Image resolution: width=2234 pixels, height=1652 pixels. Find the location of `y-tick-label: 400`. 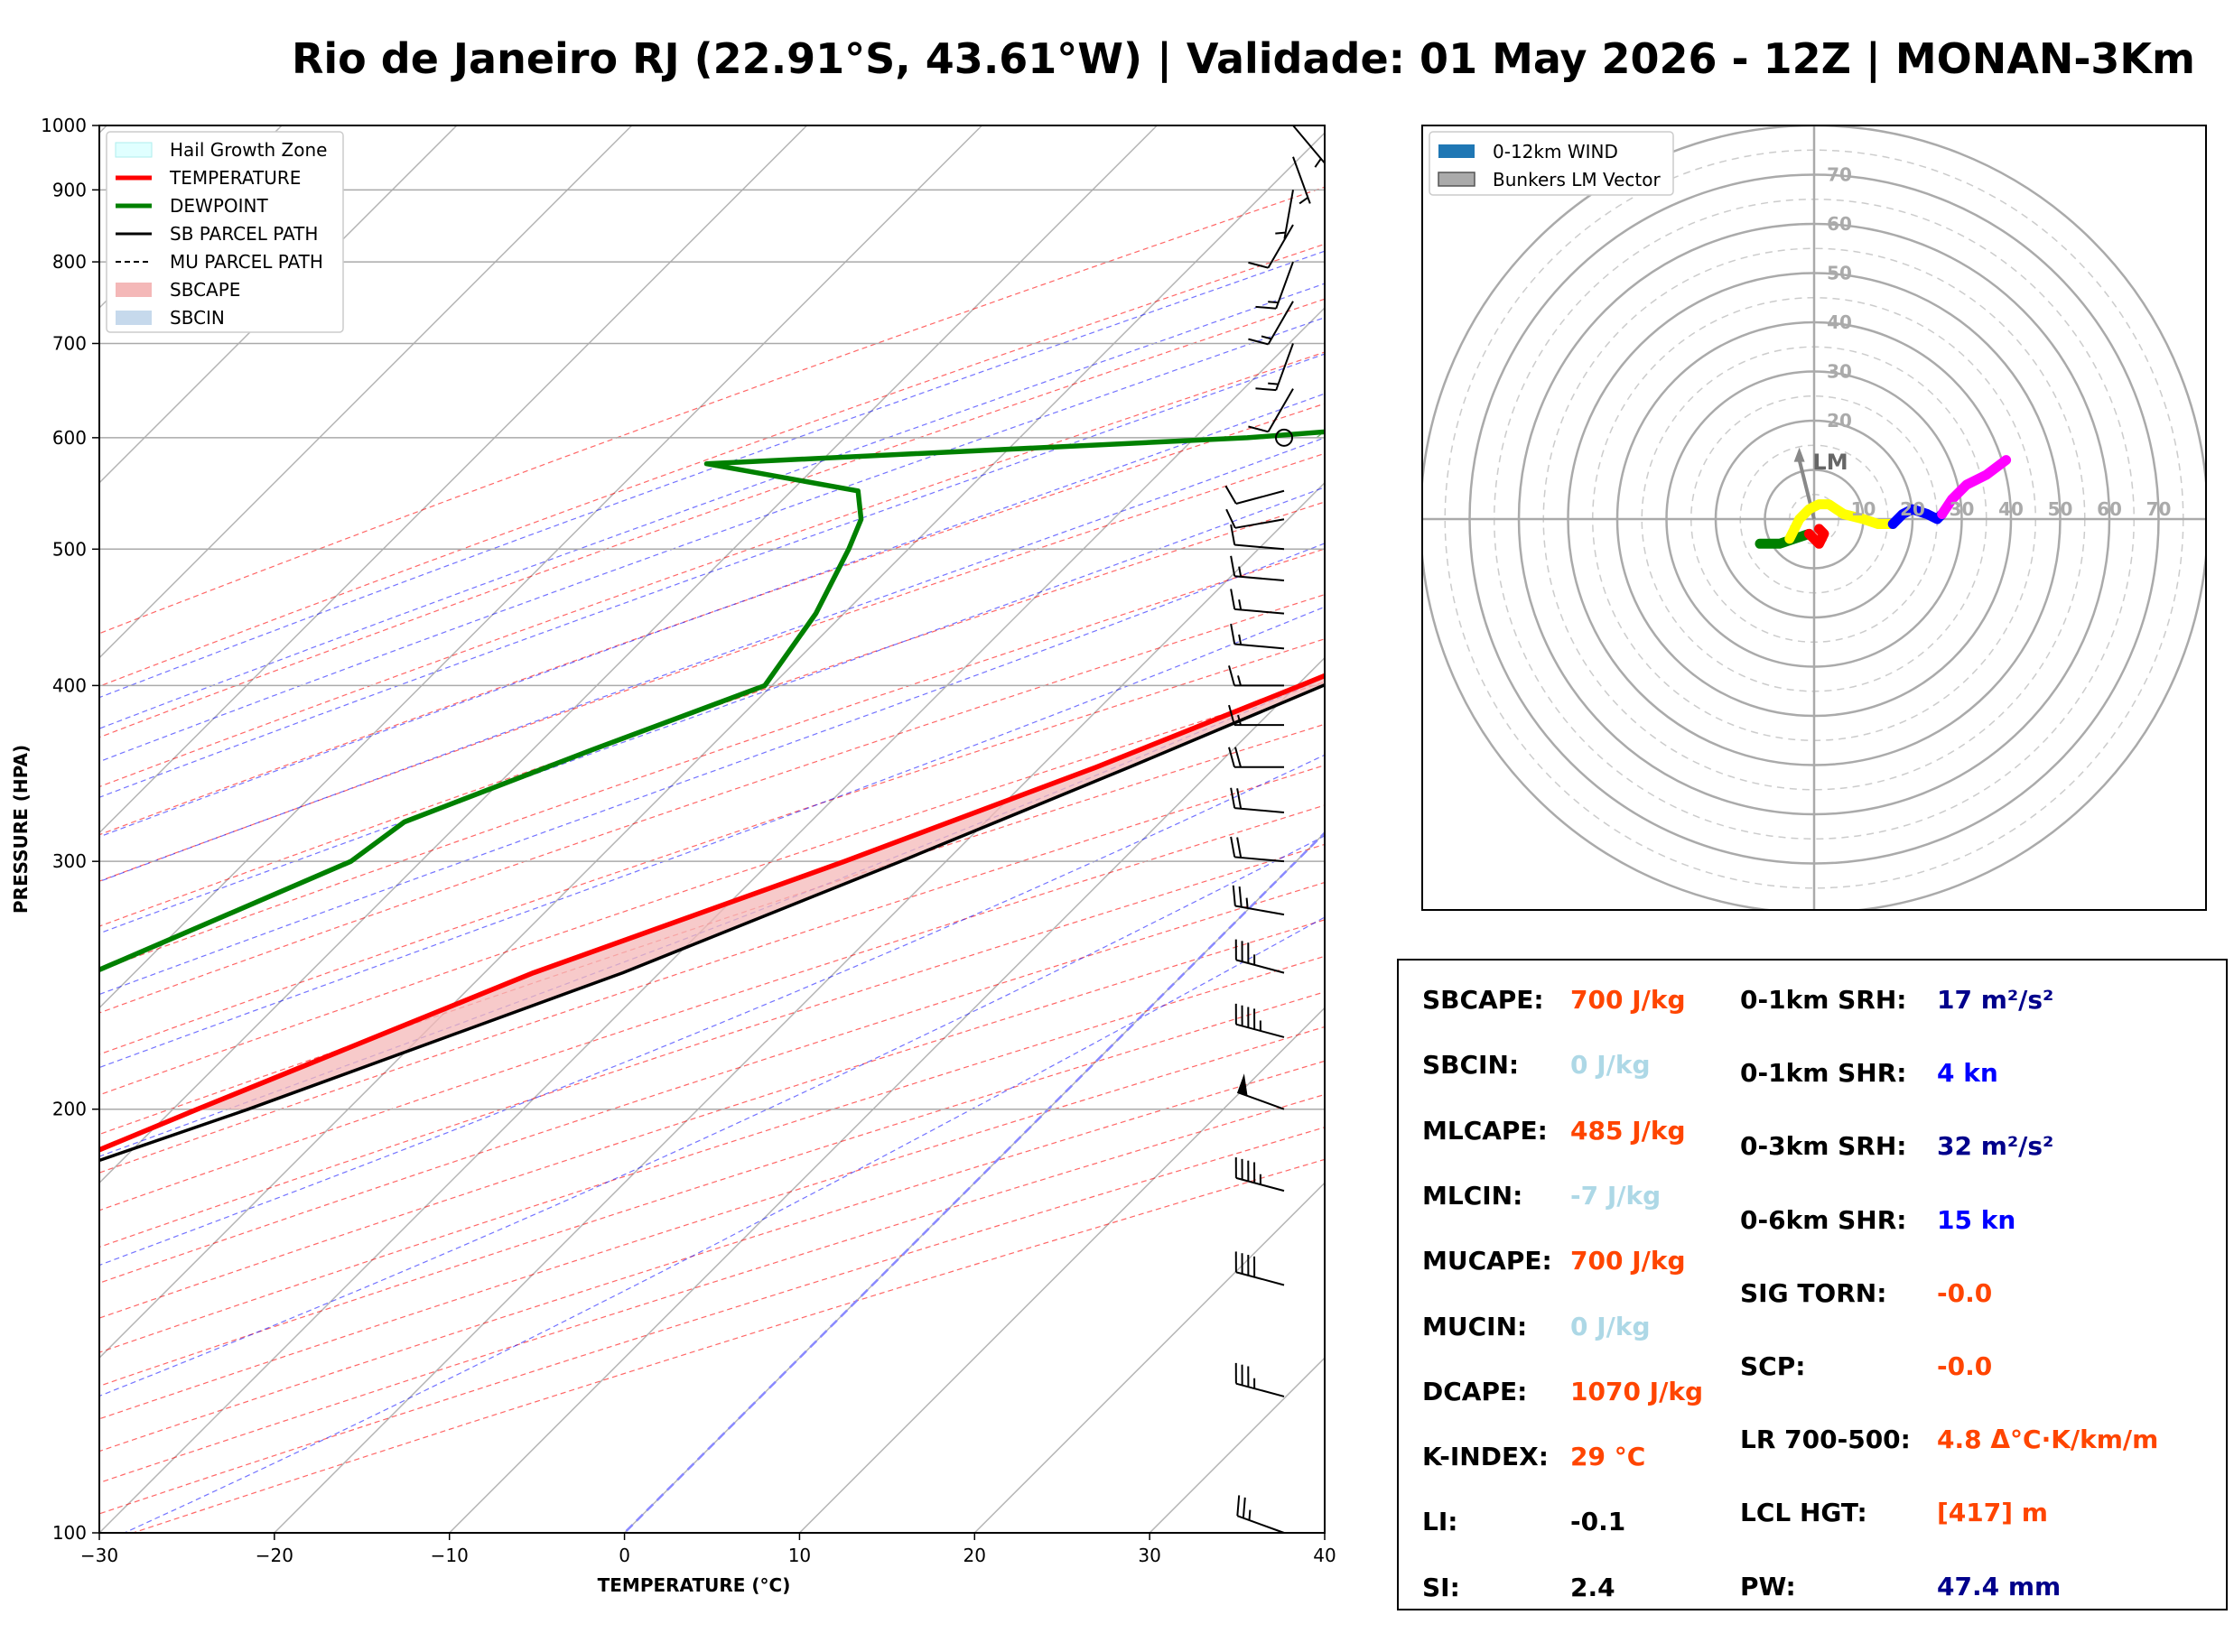

y-tick-label: 400 is located at coordinates (69, 685).